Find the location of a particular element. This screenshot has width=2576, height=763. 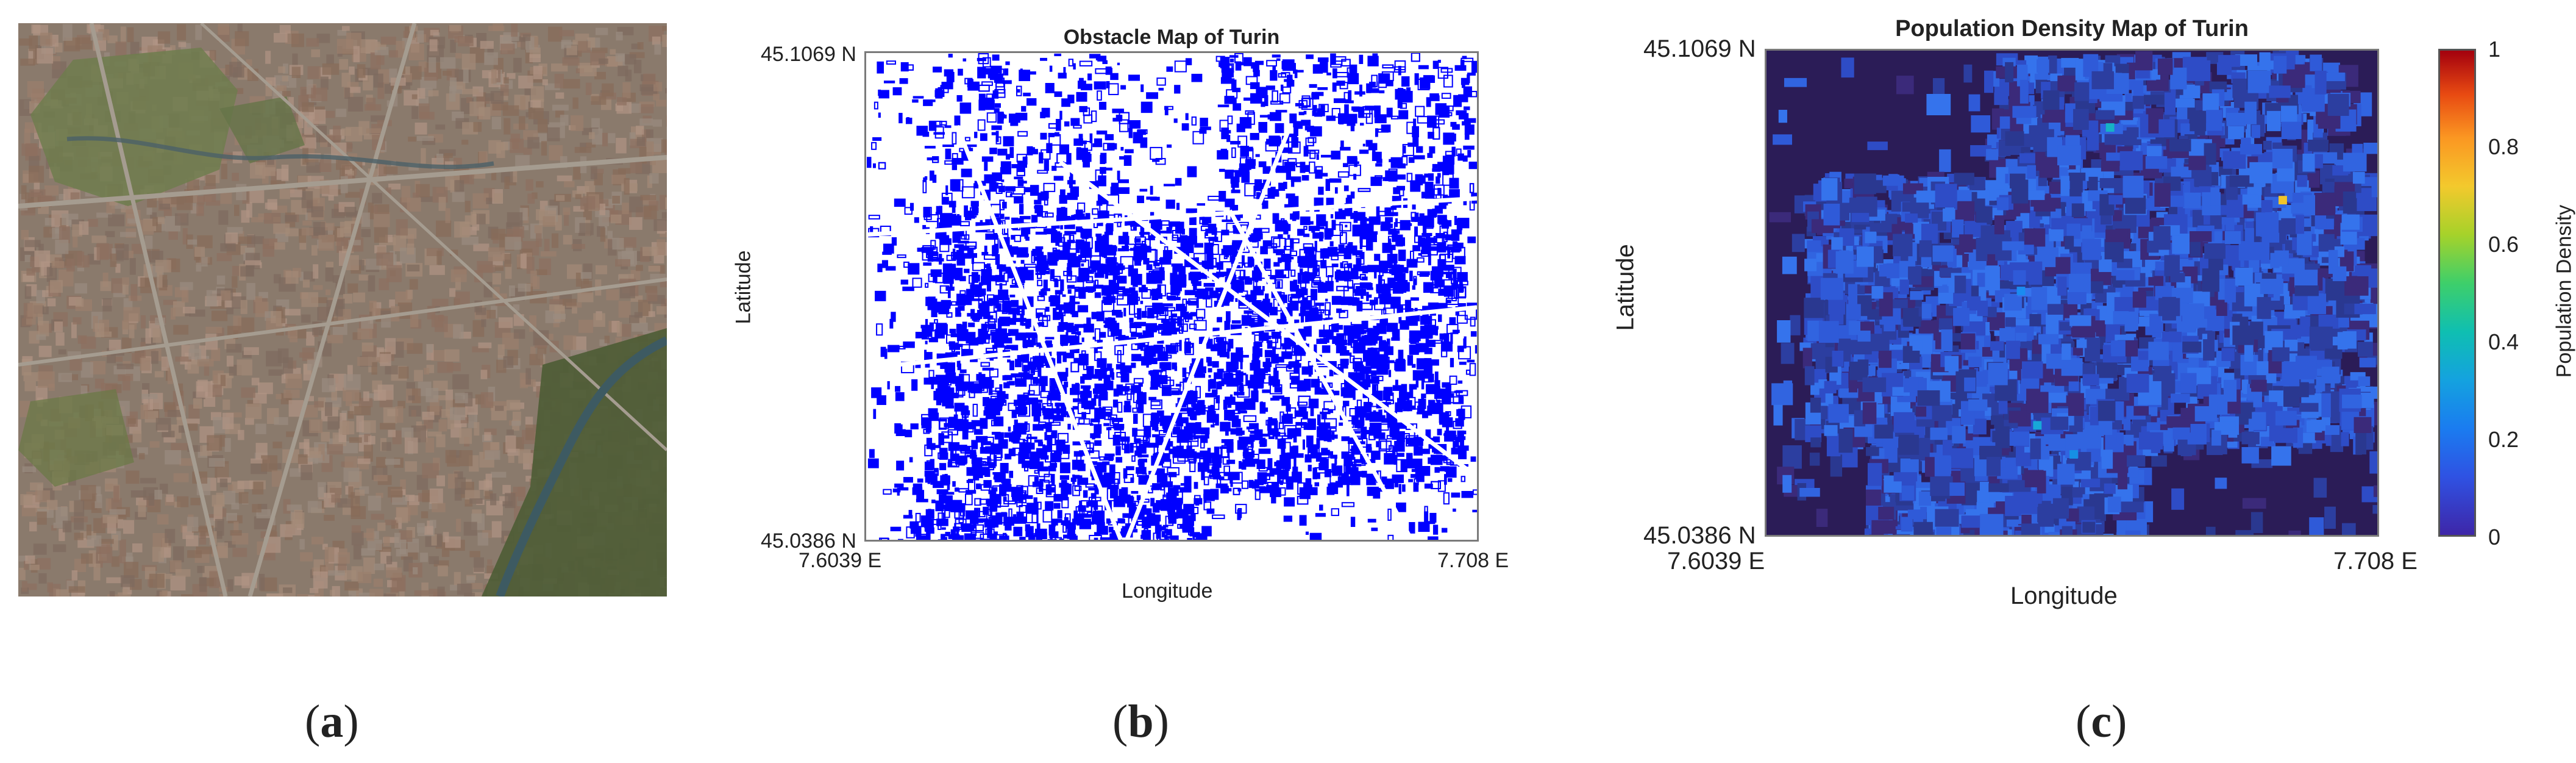

obstacle-lat-bottom-tick: 45.0386 N is located at coordinates (808, 541).